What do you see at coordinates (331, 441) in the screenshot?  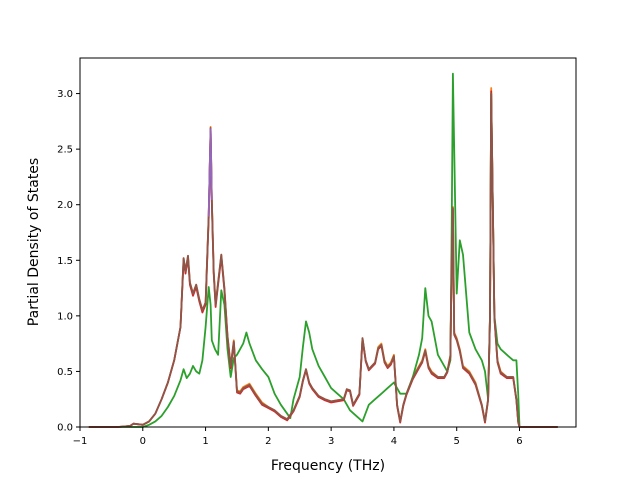 I see `x-tick-label: 3` at bounding box center [331, 441].